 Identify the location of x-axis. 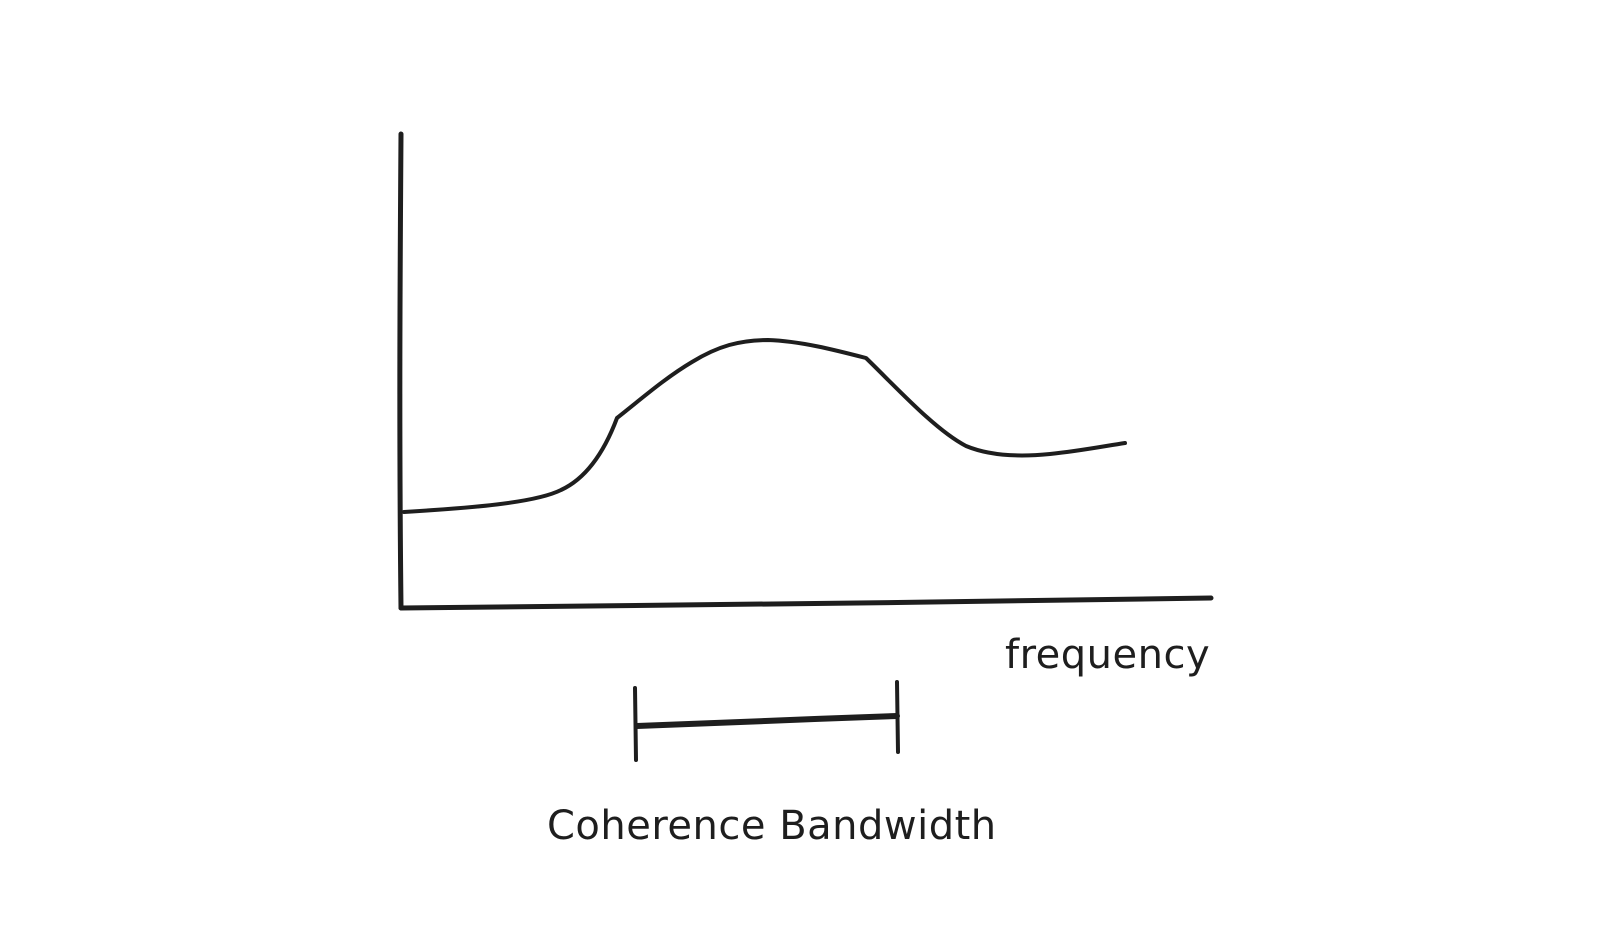
(806, 603).